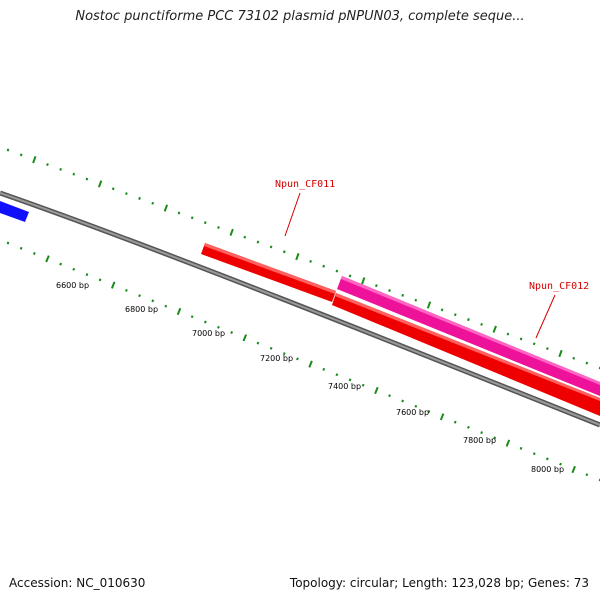 Image resolution: width=600 pixels, height=600 pixels. I want to click on position-label: 7200 bp, so click(276, 358).